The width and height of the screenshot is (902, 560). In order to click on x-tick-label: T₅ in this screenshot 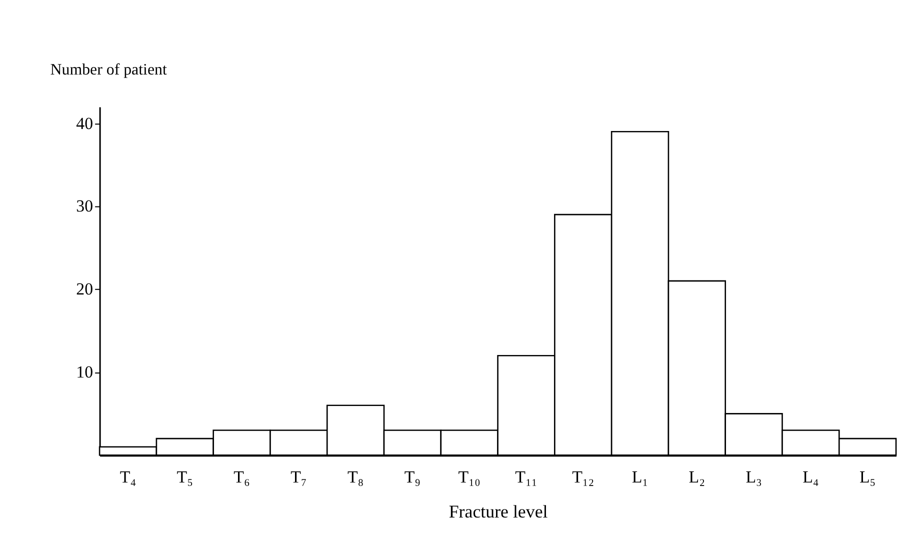, I will do `click(185, 477)`.